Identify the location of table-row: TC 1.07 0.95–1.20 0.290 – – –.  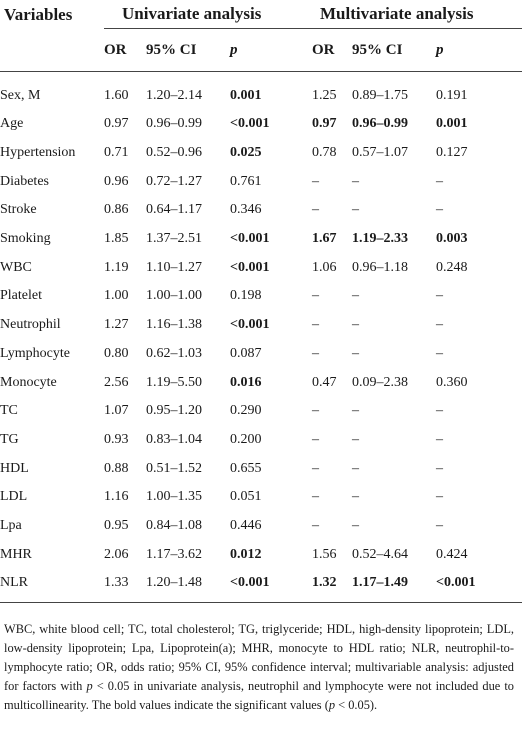
(261, 411).